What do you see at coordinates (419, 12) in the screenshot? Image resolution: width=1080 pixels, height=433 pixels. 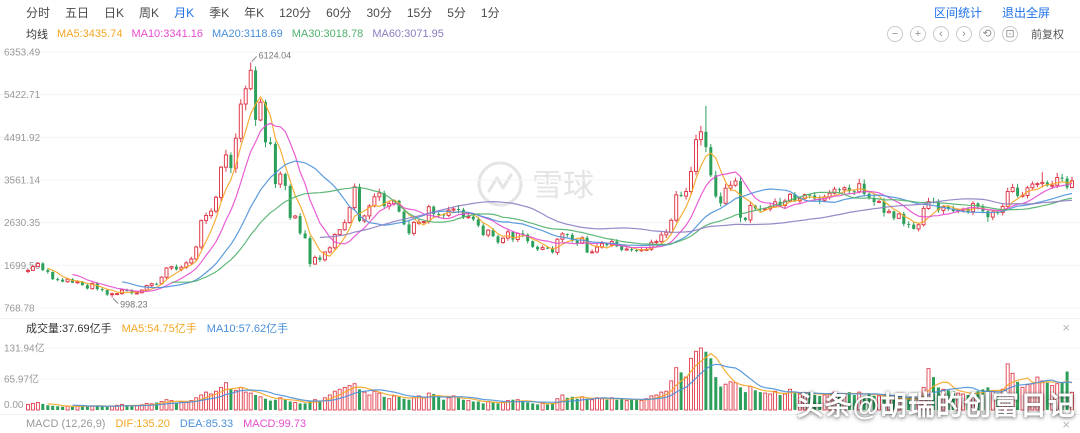 I see `tab-15min: 15分` at bounding box center [419, 12].